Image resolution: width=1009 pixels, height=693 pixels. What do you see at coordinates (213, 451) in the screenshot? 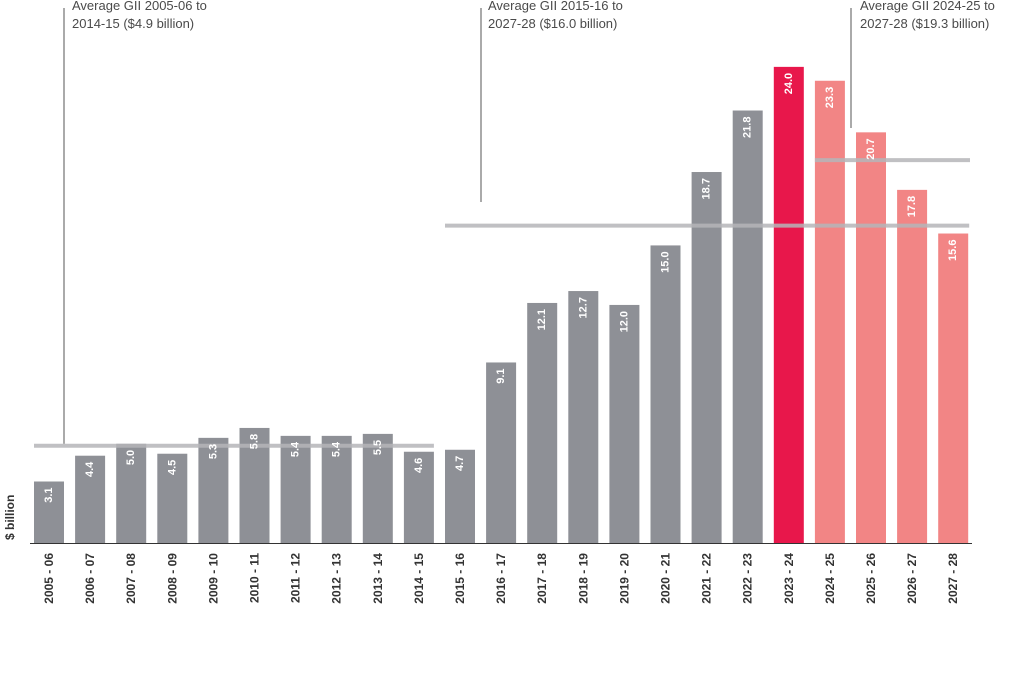
I see `value-label-4: 5.3` at bounding box center [213, 451].